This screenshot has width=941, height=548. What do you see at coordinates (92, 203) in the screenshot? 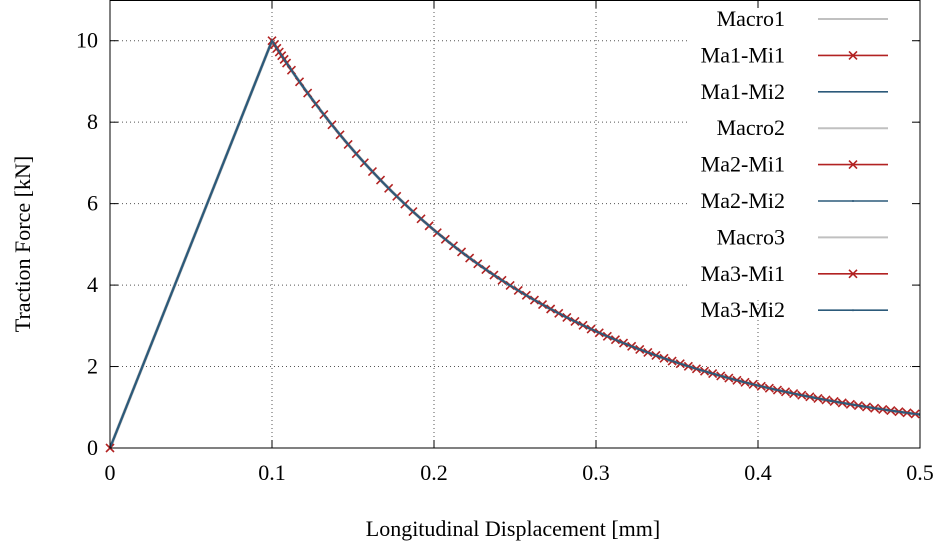
I see `y-tick-label: 6` at bounding box center [92, 203].